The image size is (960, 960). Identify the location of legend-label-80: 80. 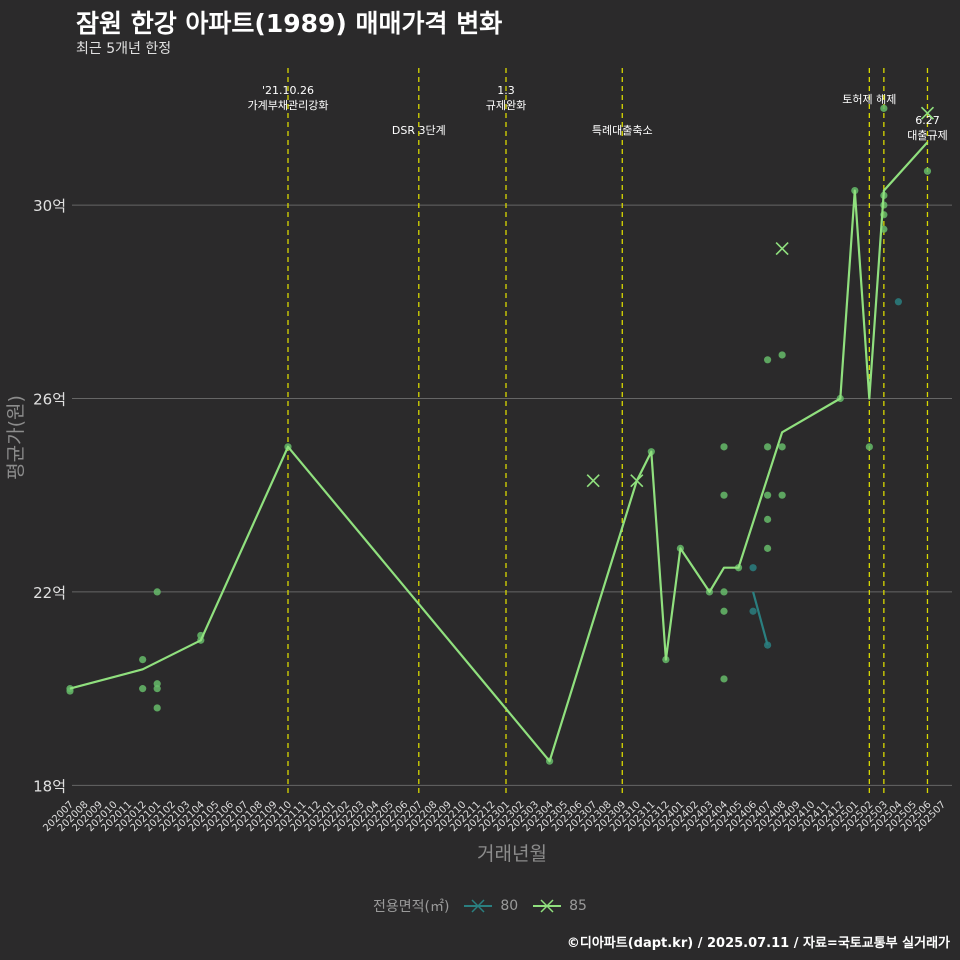
(509, 906).